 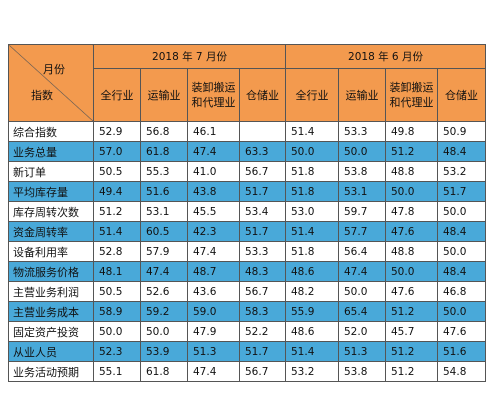 I want to click on table-row: 主营业务利润 50.5 52.6 43.6 56.7 48.2 50.0 47.6 46.8, so click(x=247, y=291).